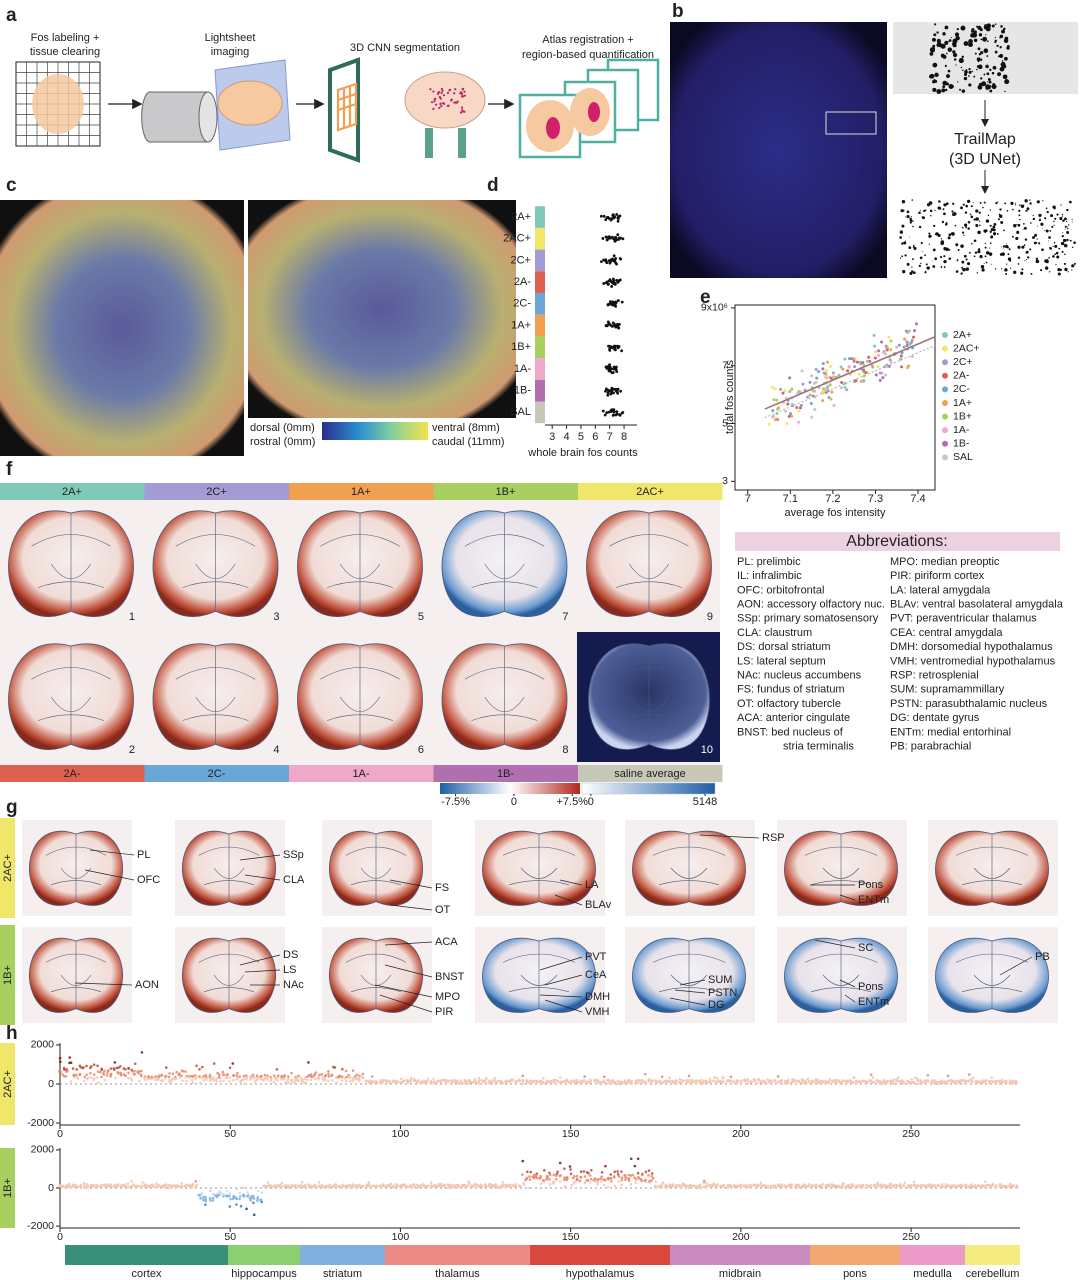 This screenshot has height=1280, width=1090. What do you see at coordinates (811, 605) in the screenshot?
I see `abbreviation: AON: accessory olfactory nuc.` at bounding box center [811, 605].